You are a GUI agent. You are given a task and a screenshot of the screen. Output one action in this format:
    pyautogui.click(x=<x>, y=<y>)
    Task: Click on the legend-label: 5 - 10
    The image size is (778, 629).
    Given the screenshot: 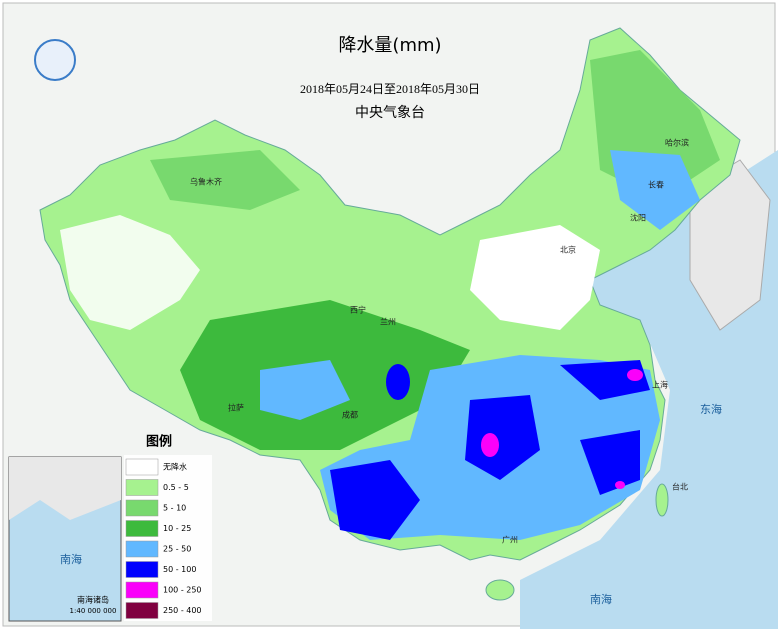 What is the action you would take?
    pyautogui.click(x=174, y=508)
    